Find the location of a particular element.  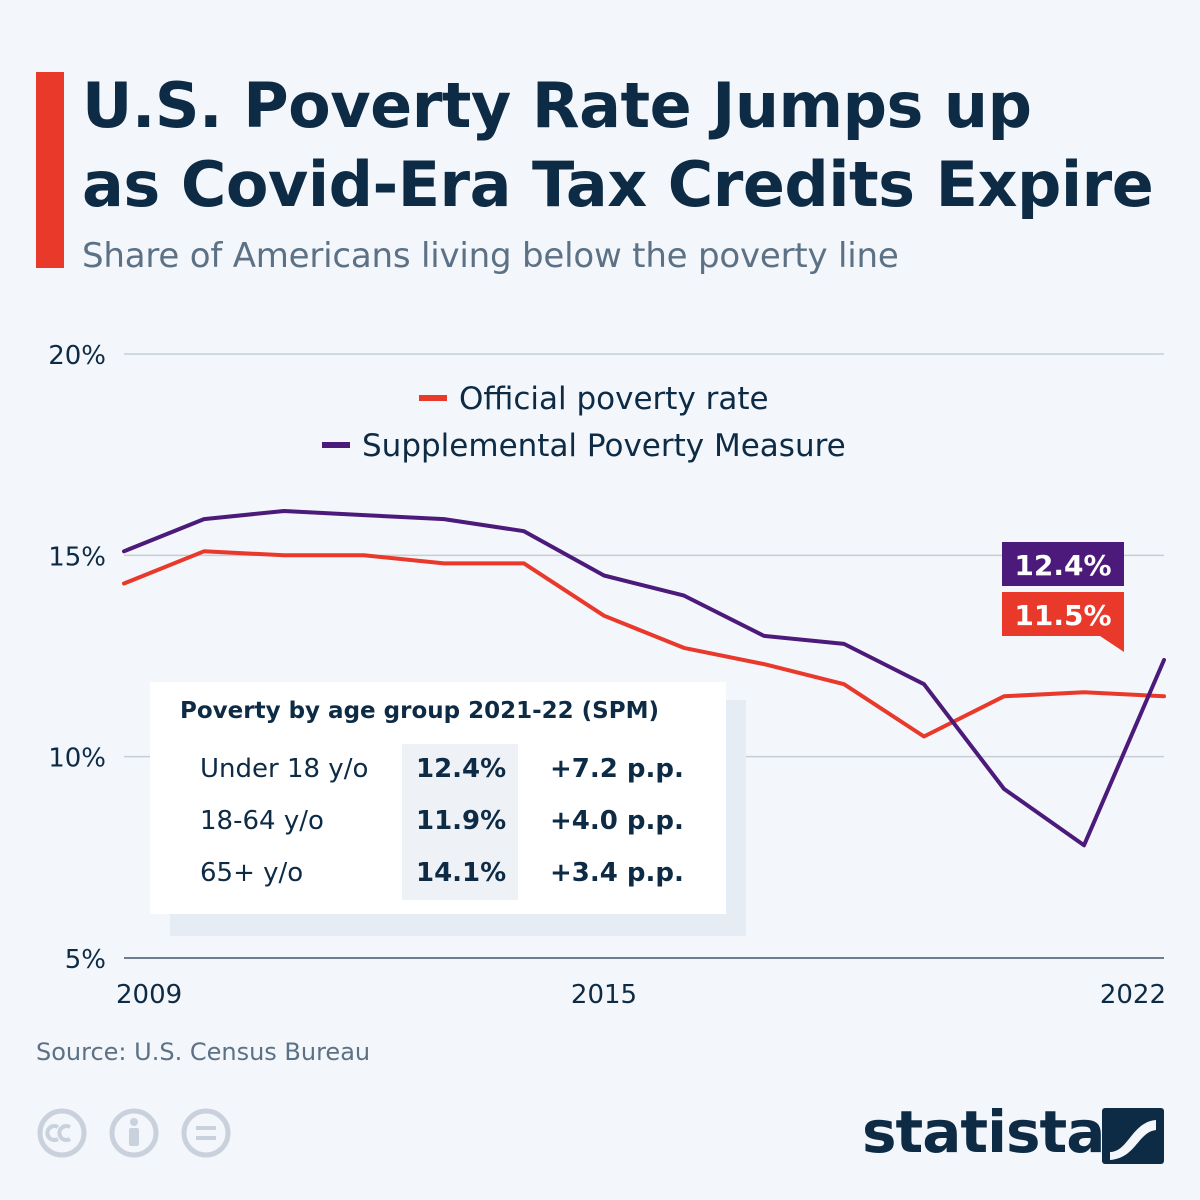

end-label-pointer-official is located at coordinates (1112, 644).